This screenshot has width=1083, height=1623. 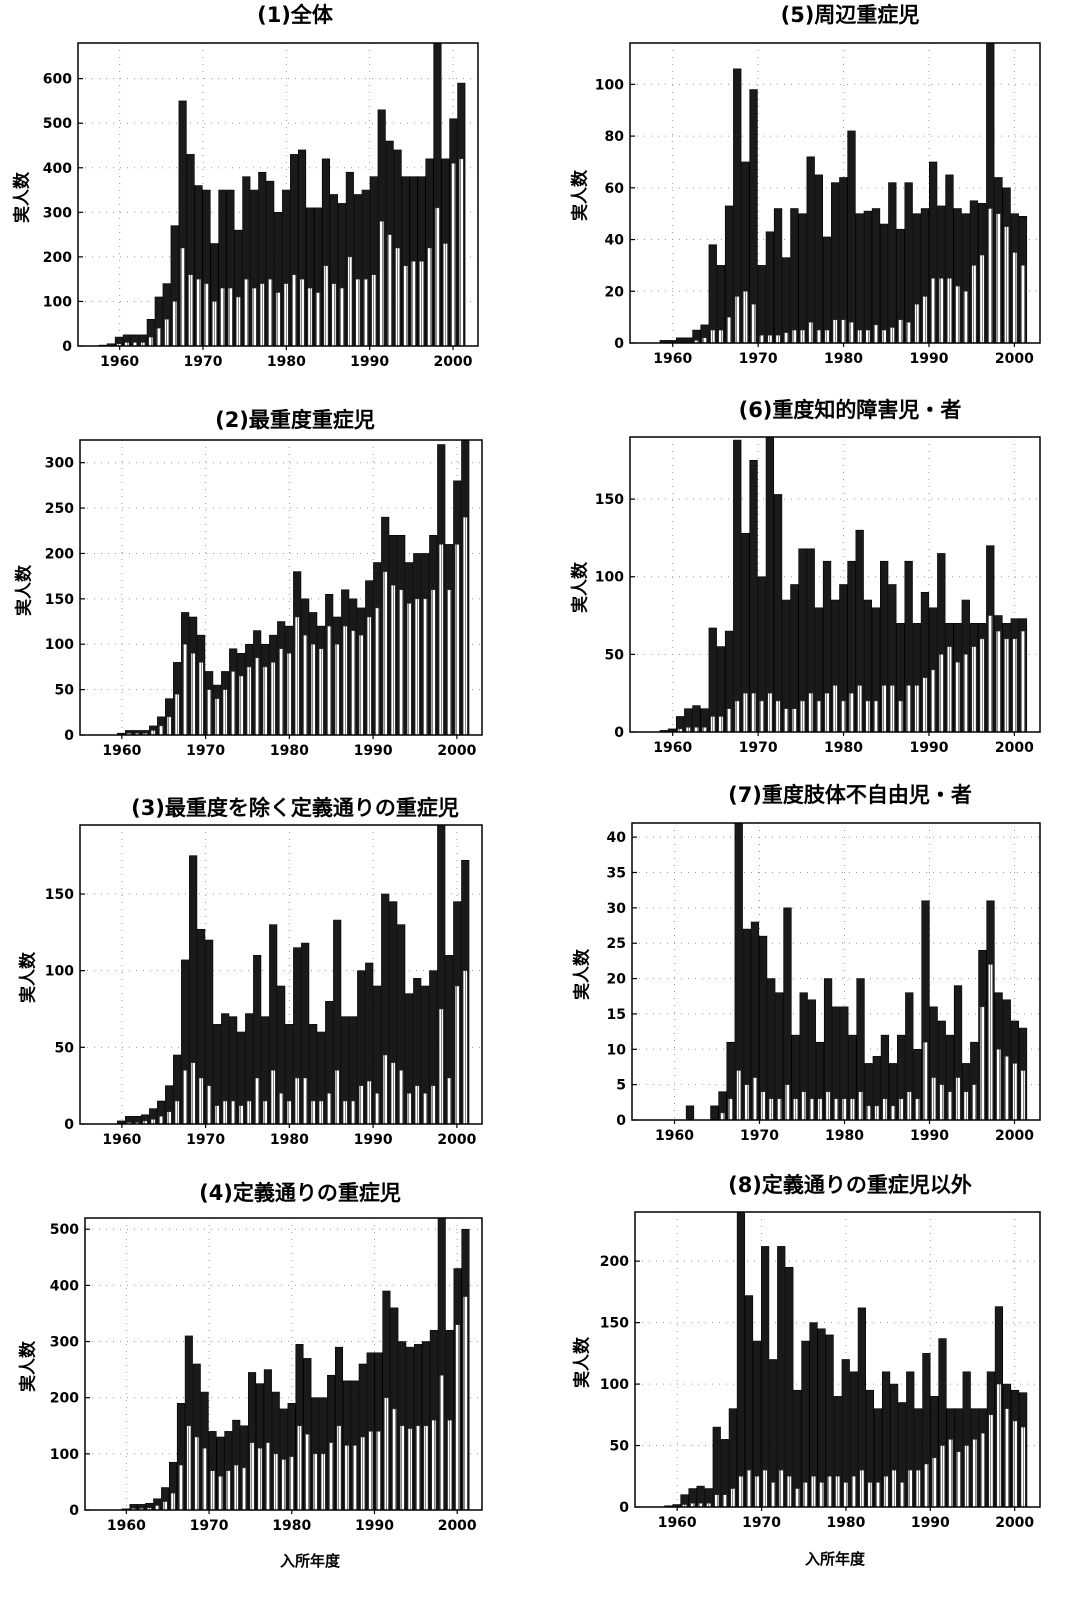 I want to click on y-tick-label: 150, so click(x=59, y=895).